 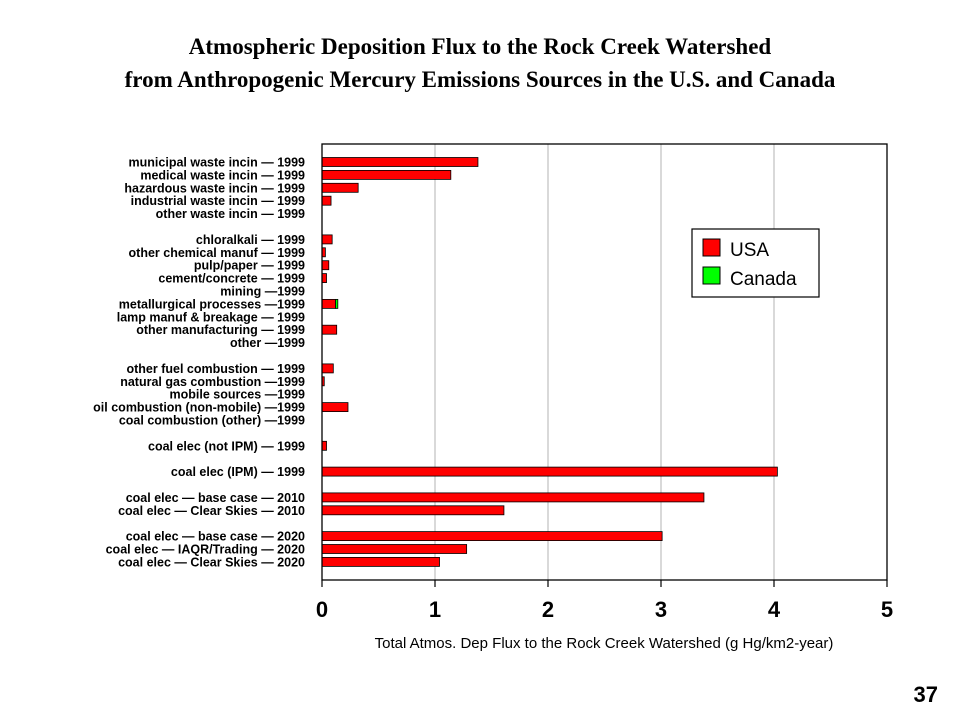 I want to click on x-tick-label: 5, so click(x=887, y=609).